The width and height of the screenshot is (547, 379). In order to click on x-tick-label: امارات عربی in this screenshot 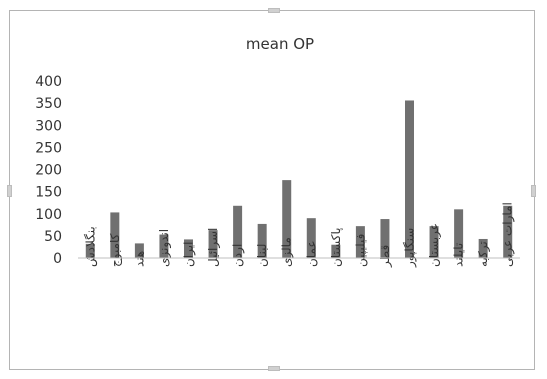, I will do `click(508, 234)`.